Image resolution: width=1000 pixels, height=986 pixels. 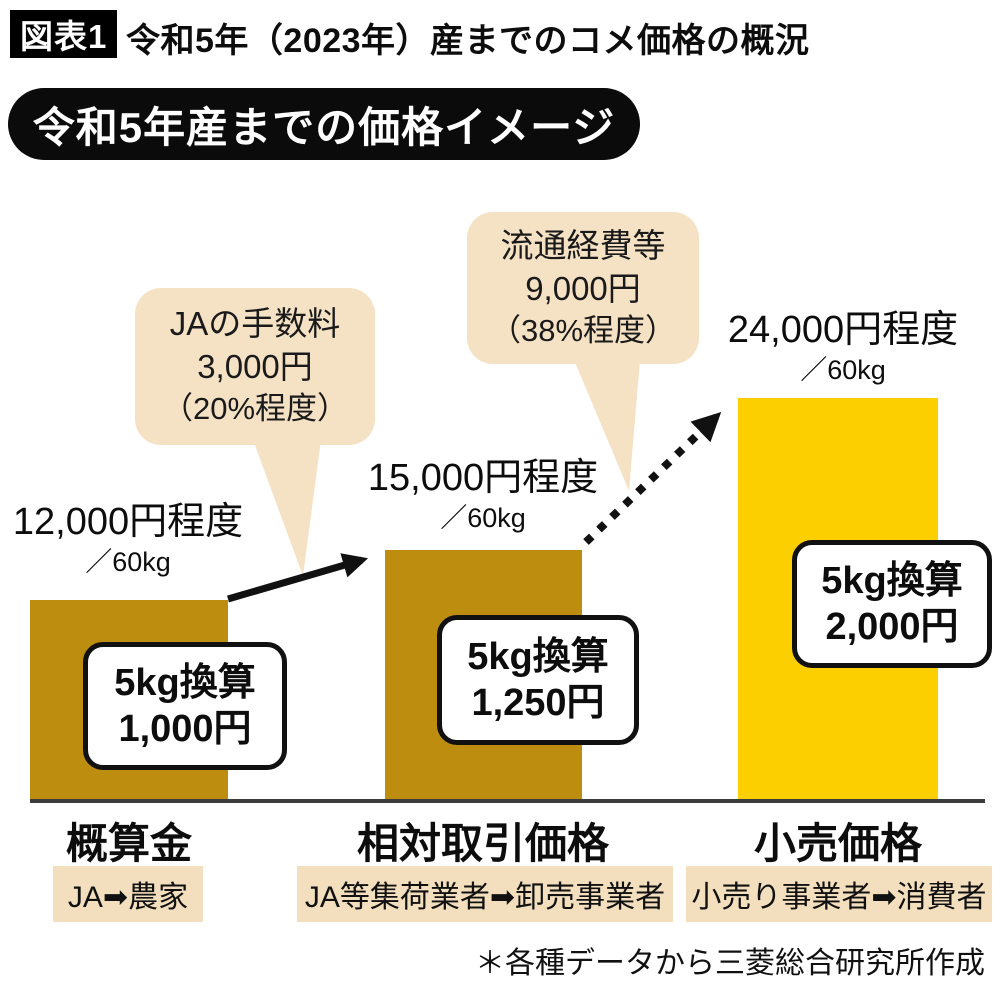 I want to click on chart-title-label: 令和5年産までの価格イメージ, so click(x=324, y=127).